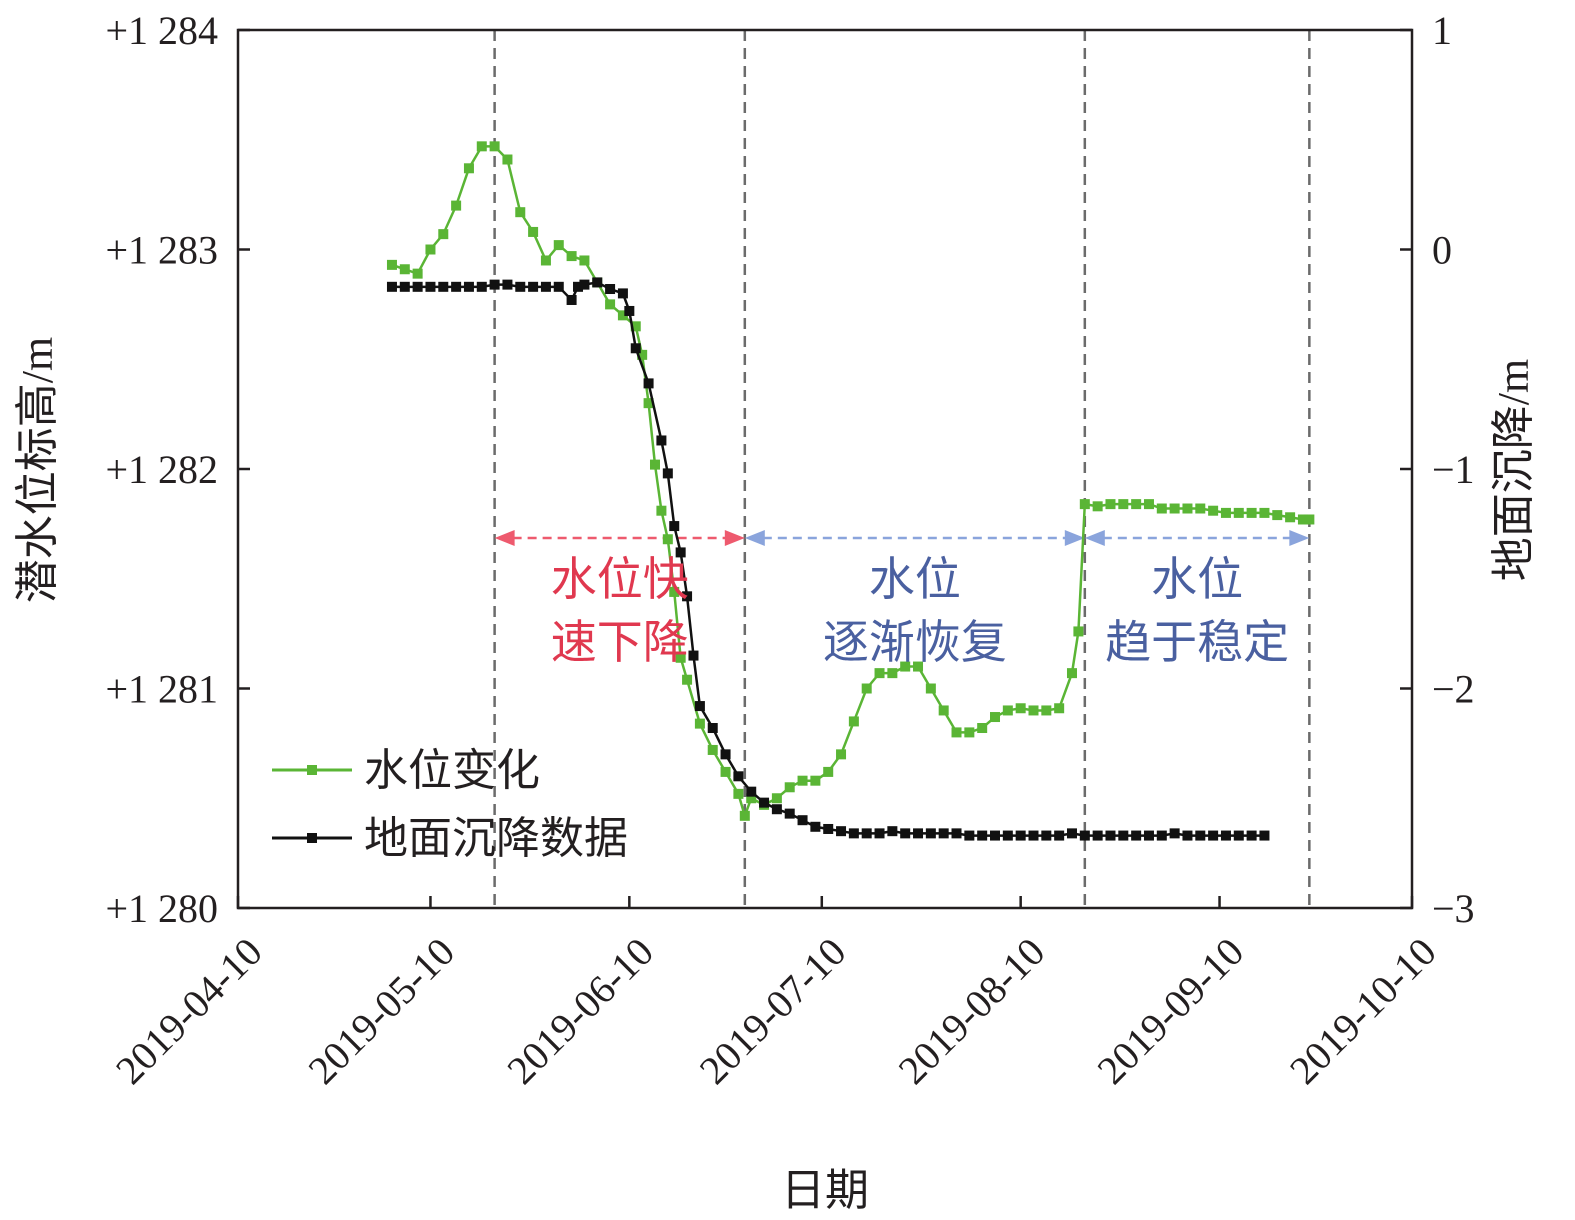 This screenshot has width=1575, height=1220. I want to click on y-left-tick-label: +1 281, so click(161, 689).